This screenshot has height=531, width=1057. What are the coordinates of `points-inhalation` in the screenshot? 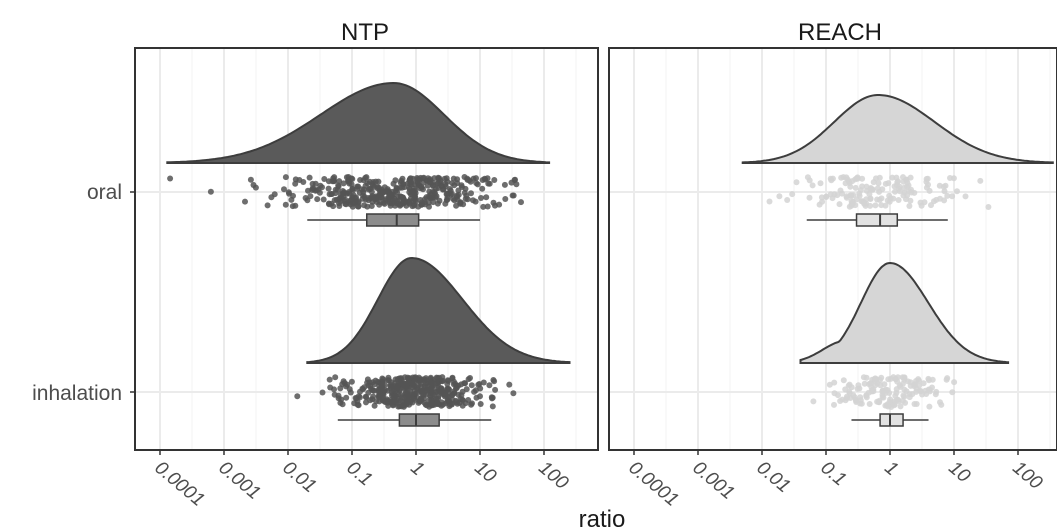 It's located at (884, 392).